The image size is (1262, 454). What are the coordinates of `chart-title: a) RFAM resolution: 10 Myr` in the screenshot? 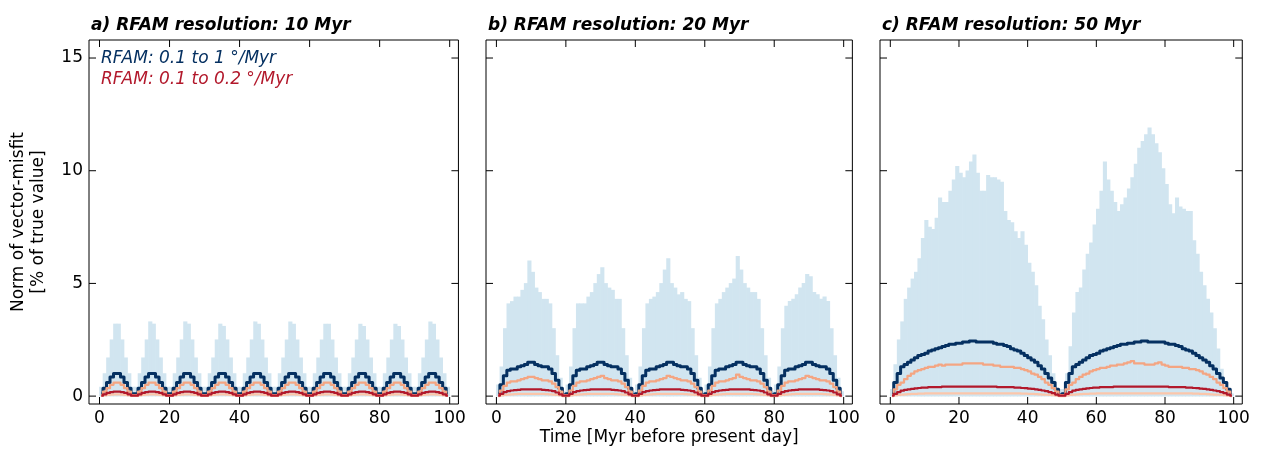 It's located at (222, 23).